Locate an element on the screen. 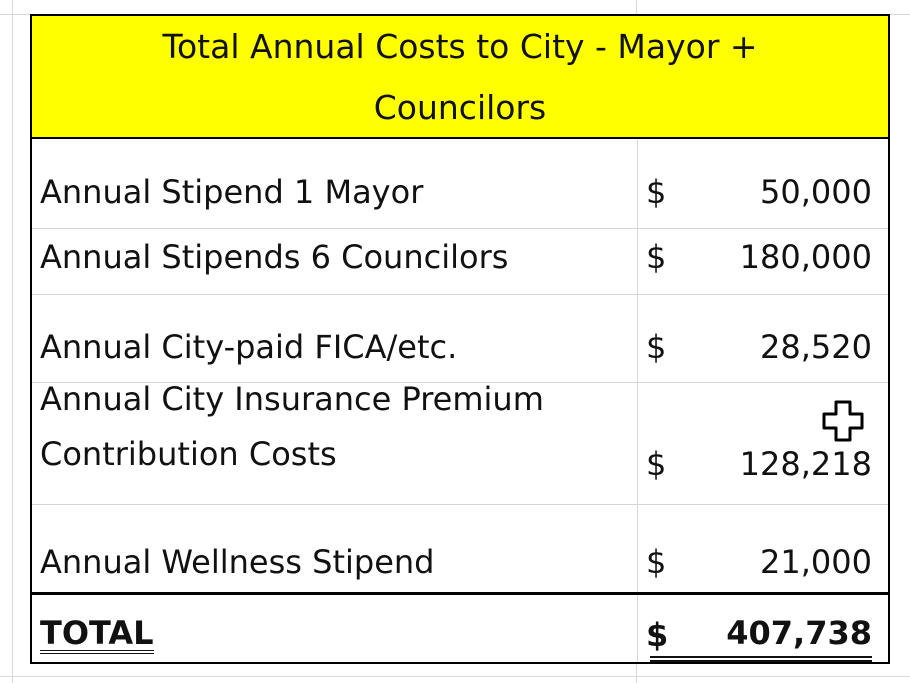 The height and width of the screenshot is (683, 910). row-amount: 28,520 is located at coordinates (816, 347).